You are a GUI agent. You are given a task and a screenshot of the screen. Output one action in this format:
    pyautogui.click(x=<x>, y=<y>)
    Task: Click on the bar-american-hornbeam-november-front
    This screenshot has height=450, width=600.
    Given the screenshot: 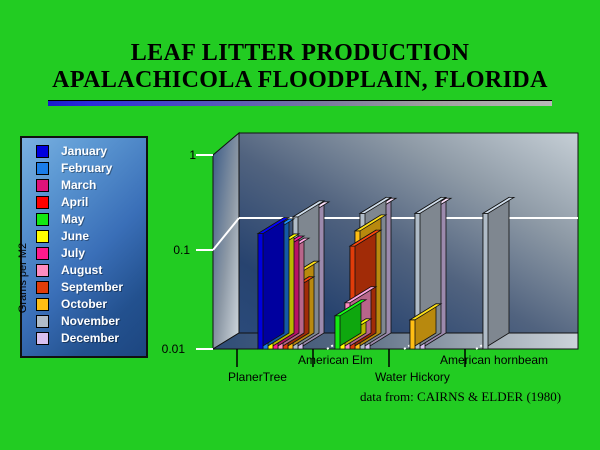 What is the action you would take?
    pyautogui.click(x=485, y=281)
    